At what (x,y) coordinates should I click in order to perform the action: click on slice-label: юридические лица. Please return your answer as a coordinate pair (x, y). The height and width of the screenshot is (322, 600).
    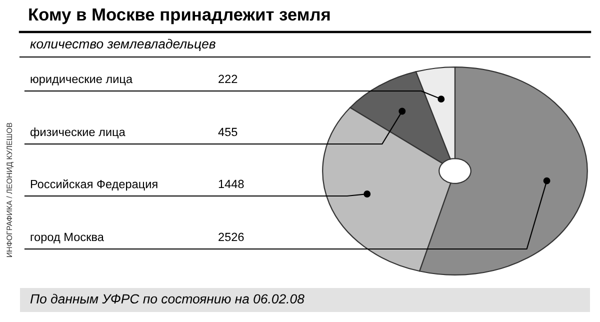
    Looking at the image, I should click on (81, 81).